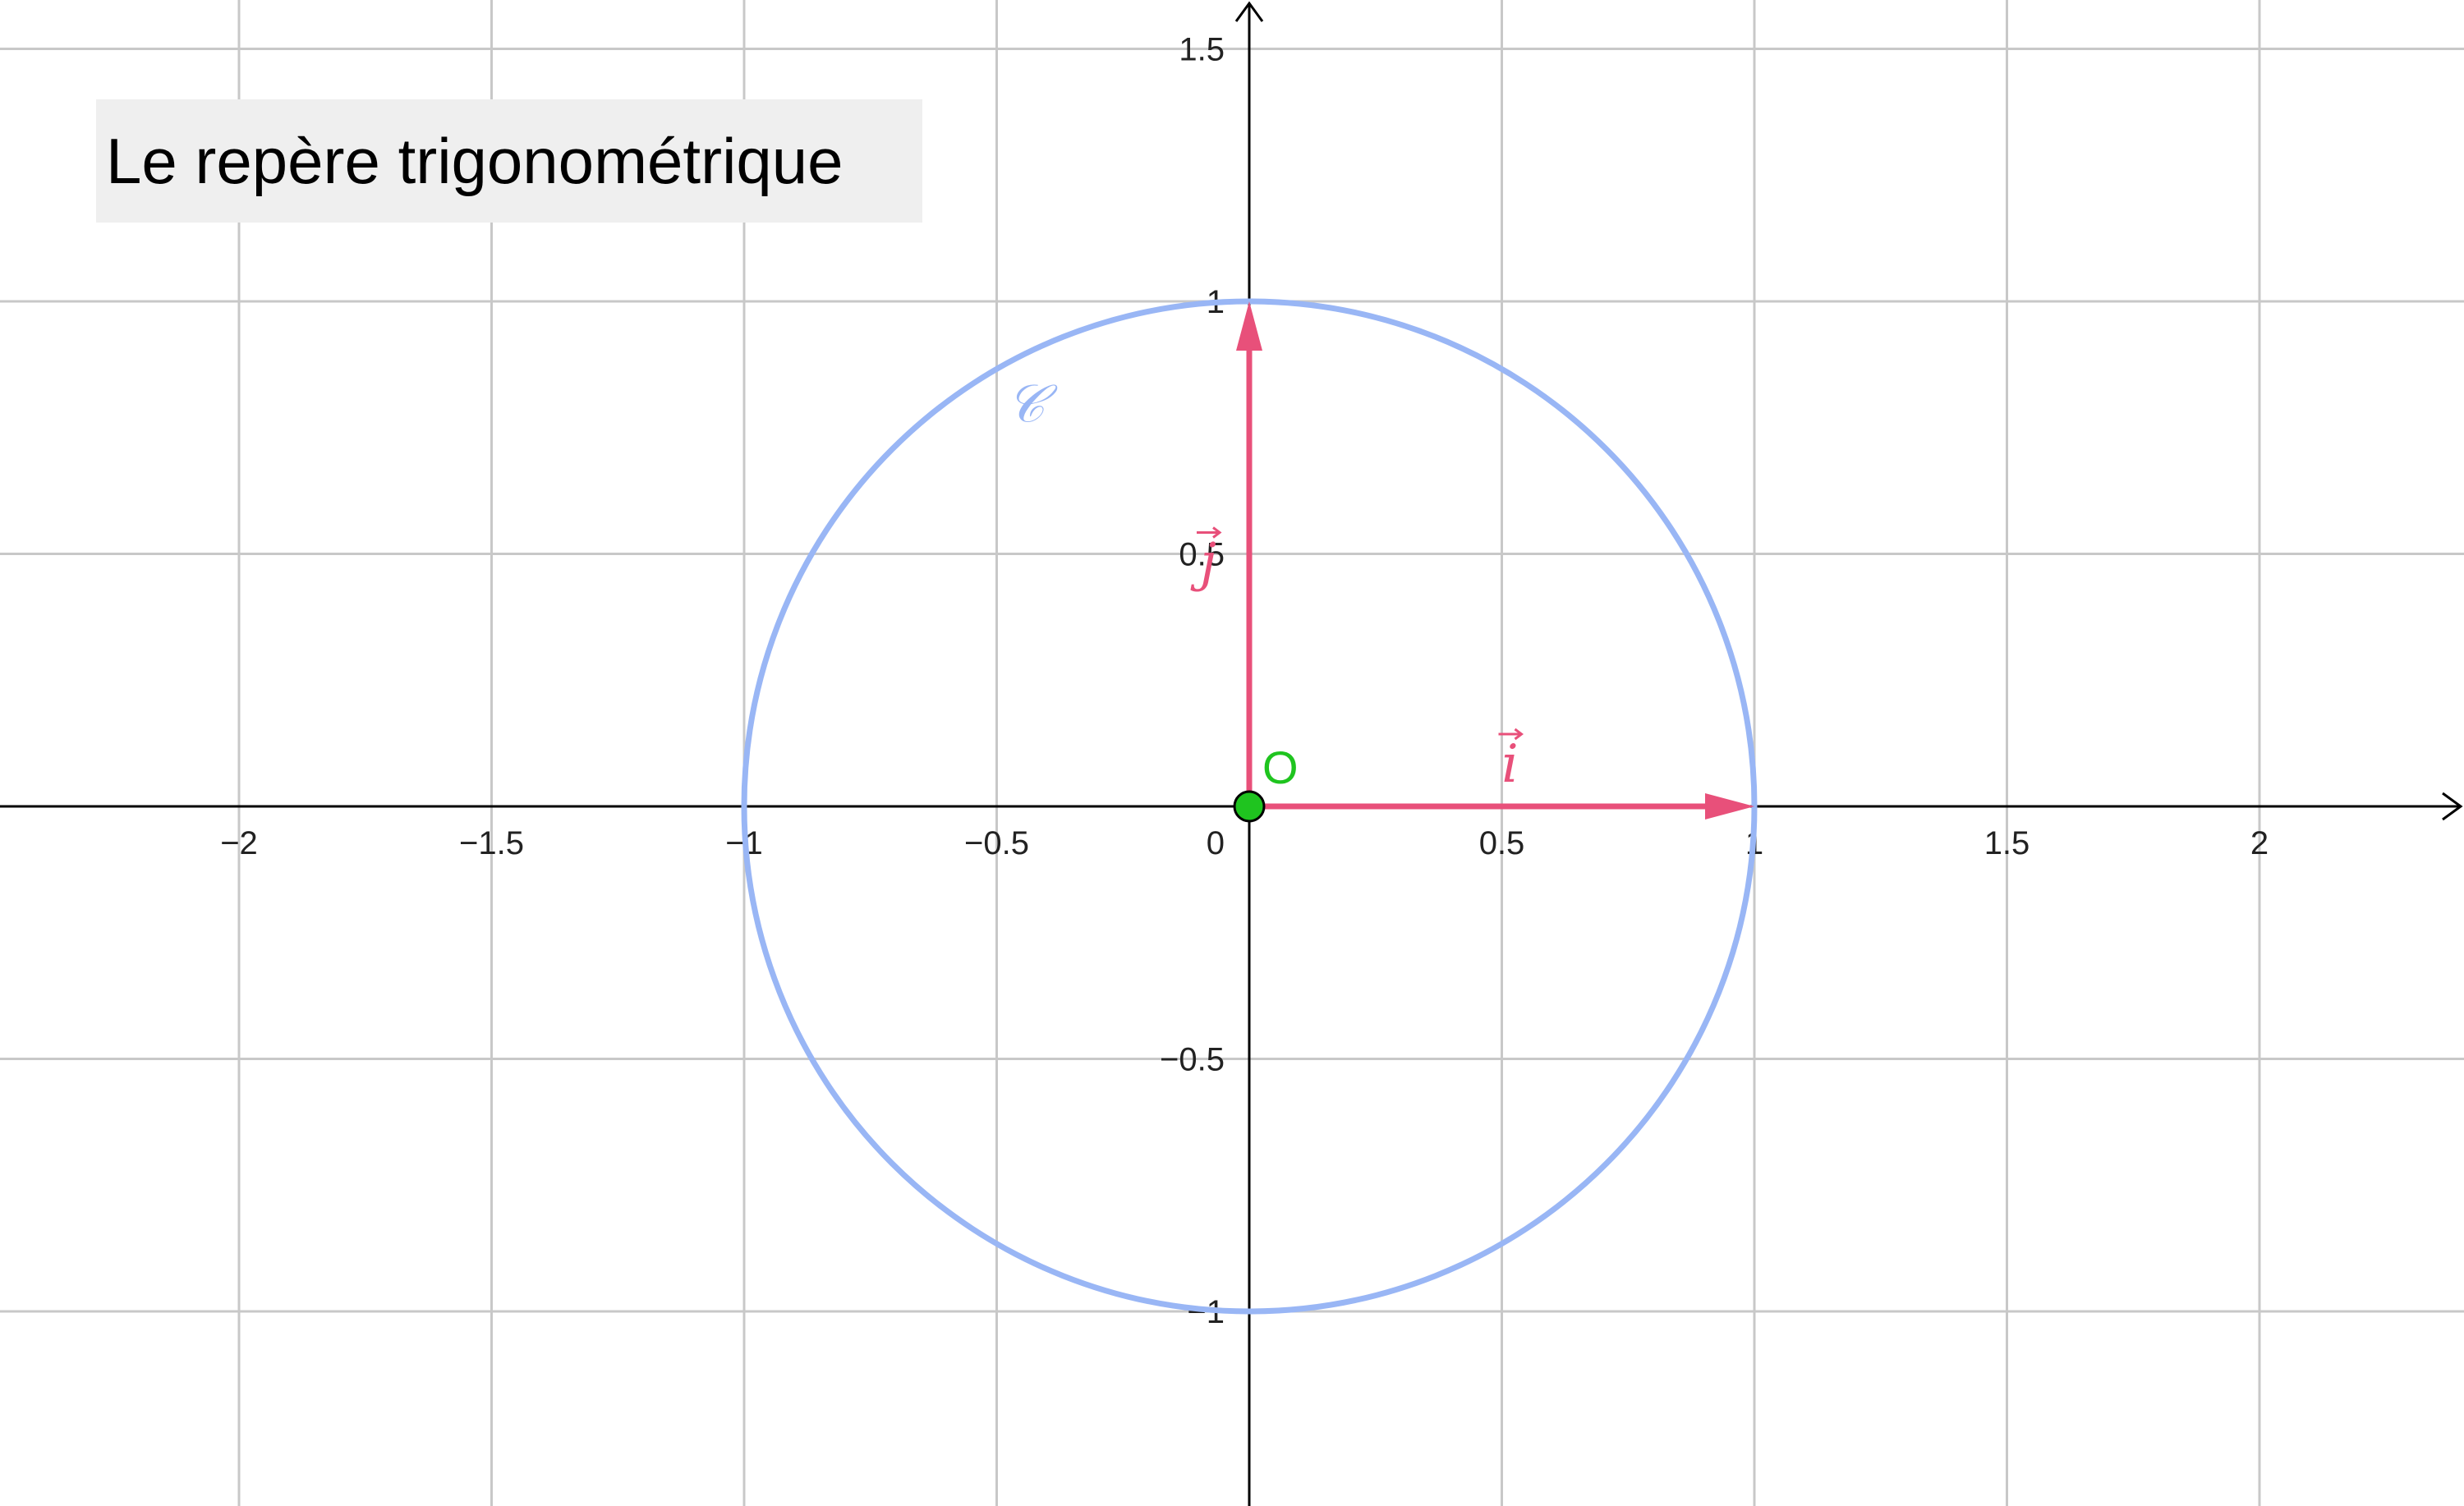 The image size is (2464, 1506). I want to click on origin-tick-label: 0, so click(1216, 843).